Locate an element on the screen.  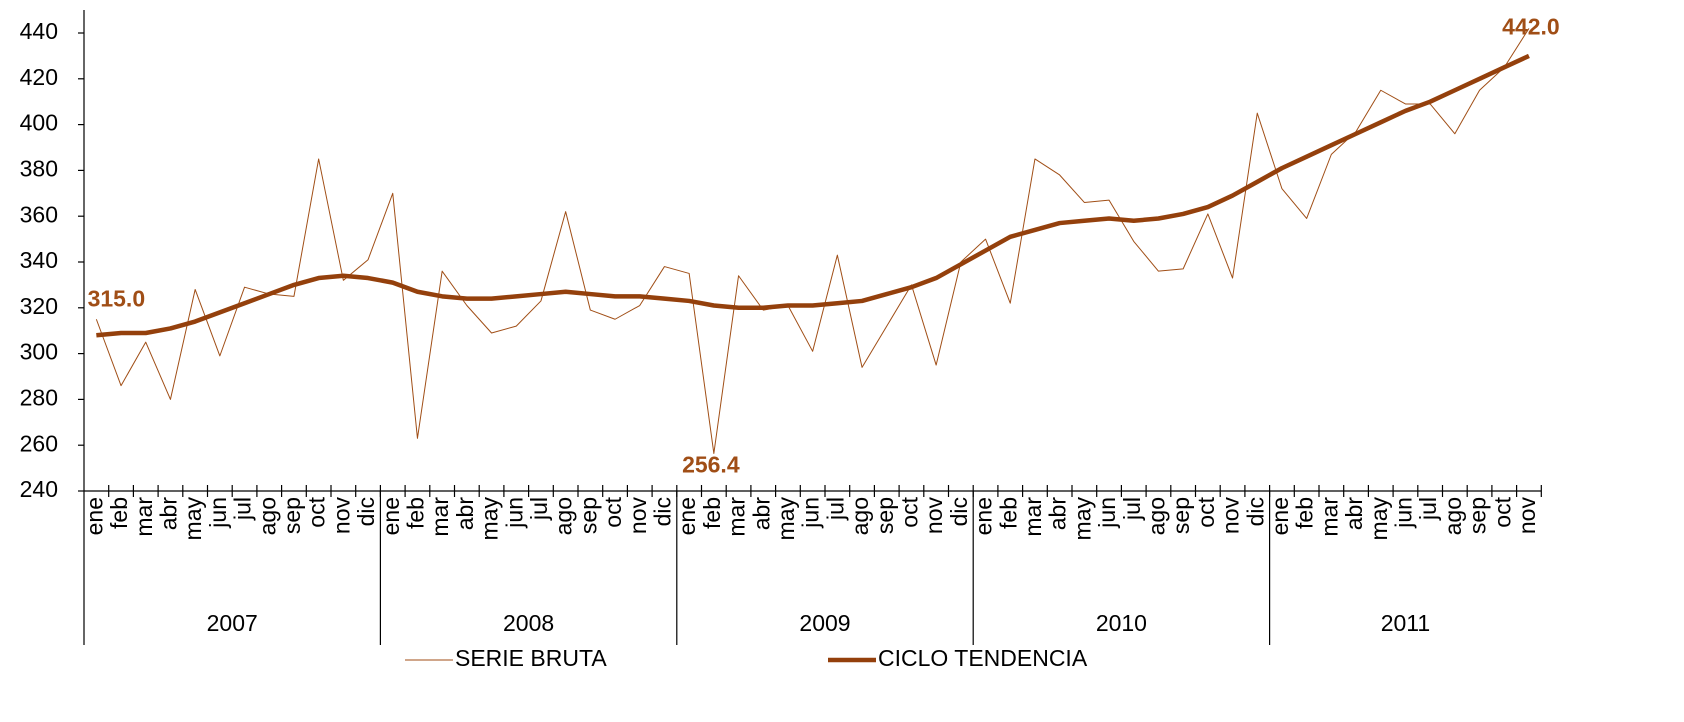
year-label: 2010 is located at coordinates (1121, 623).